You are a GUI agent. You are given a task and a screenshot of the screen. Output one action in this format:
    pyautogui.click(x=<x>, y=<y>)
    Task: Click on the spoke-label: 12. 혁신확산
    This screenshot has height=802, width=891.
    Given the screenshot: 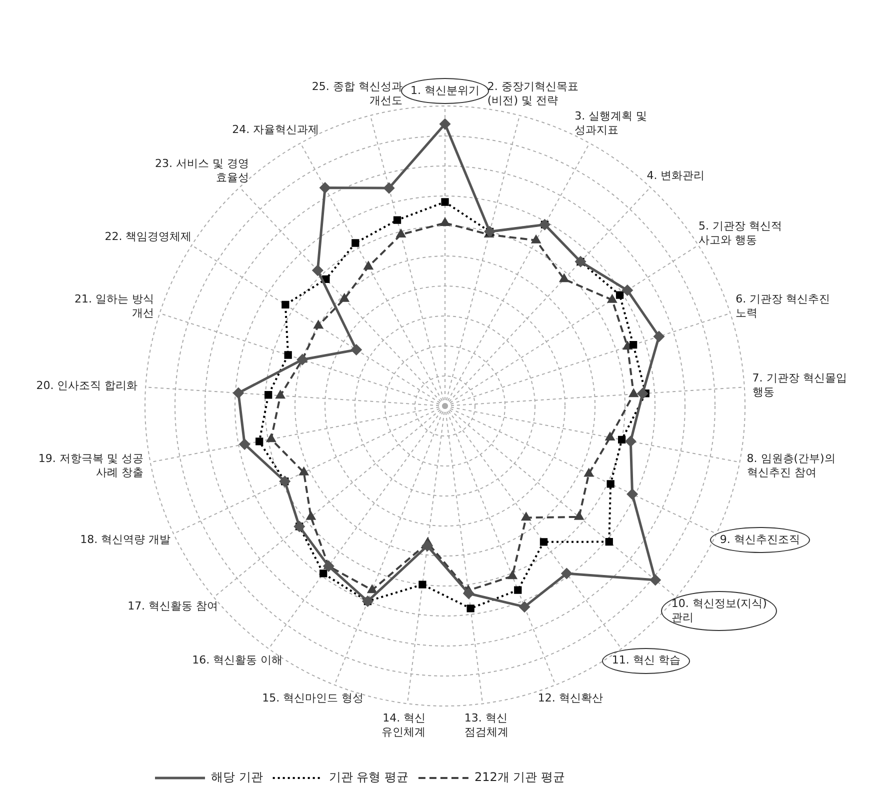 What is the action you would take?
    pyautogui.click(x=570, y=698)
    